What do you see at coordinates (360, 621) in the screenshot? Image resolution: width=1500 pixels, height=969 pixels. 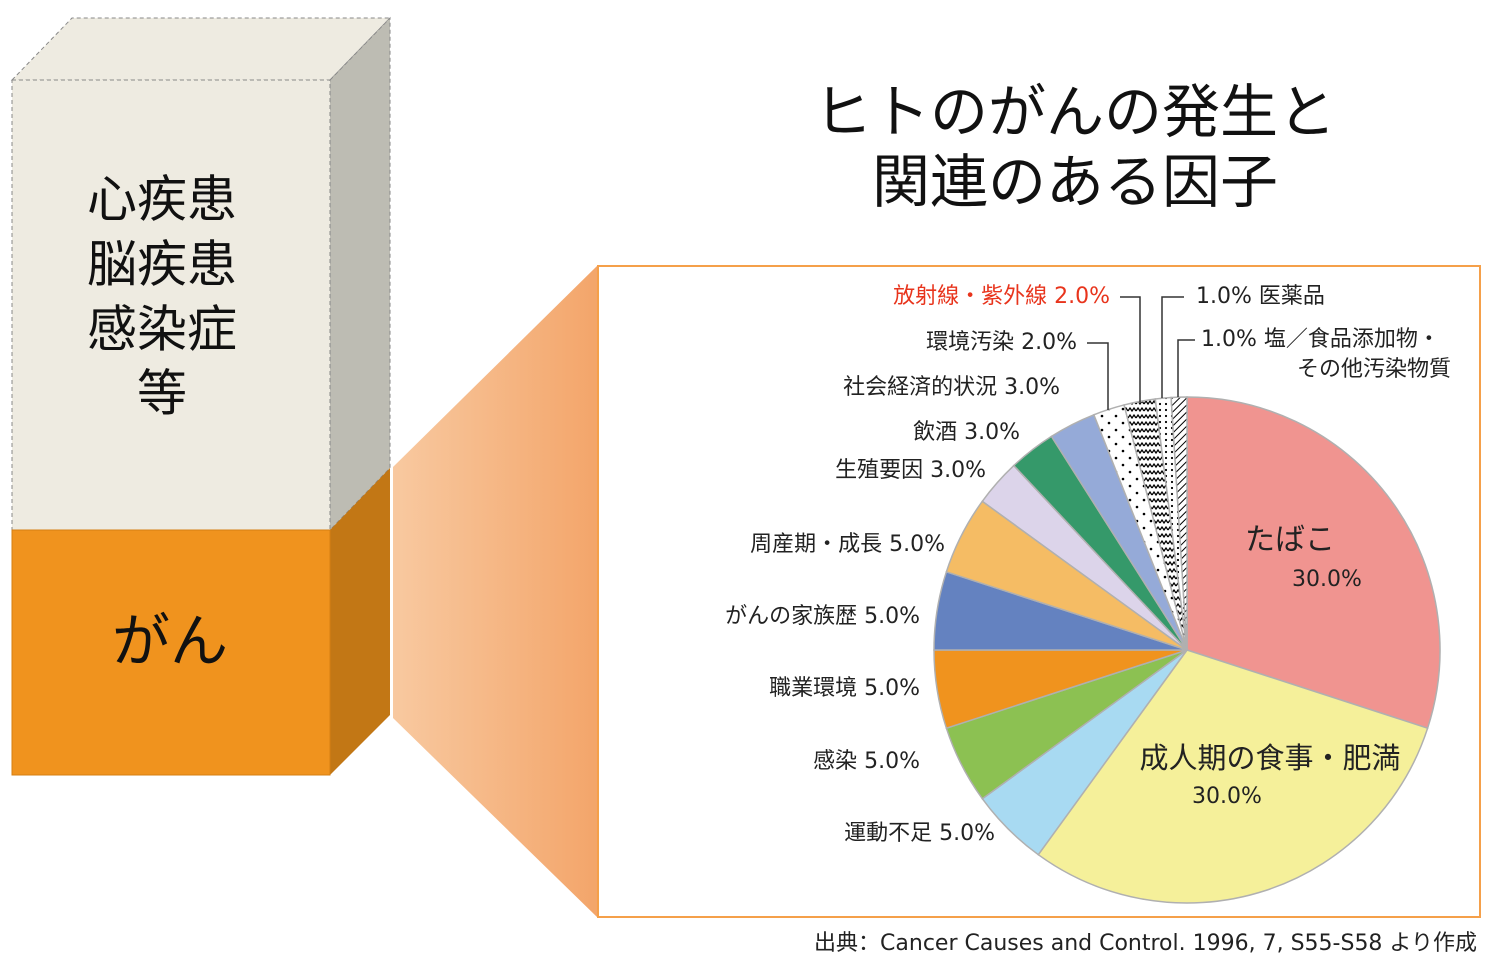 I see `block-side-cancer` at bounding box center [360, 621].